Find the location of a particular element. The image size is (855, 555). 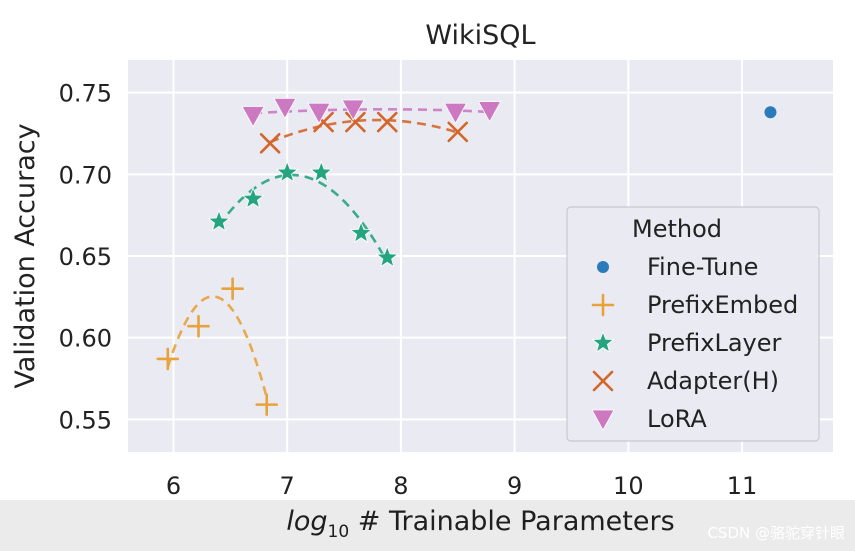

legend-label-prefixembed: PrefixEmbed is located at coordinates (722, 305).